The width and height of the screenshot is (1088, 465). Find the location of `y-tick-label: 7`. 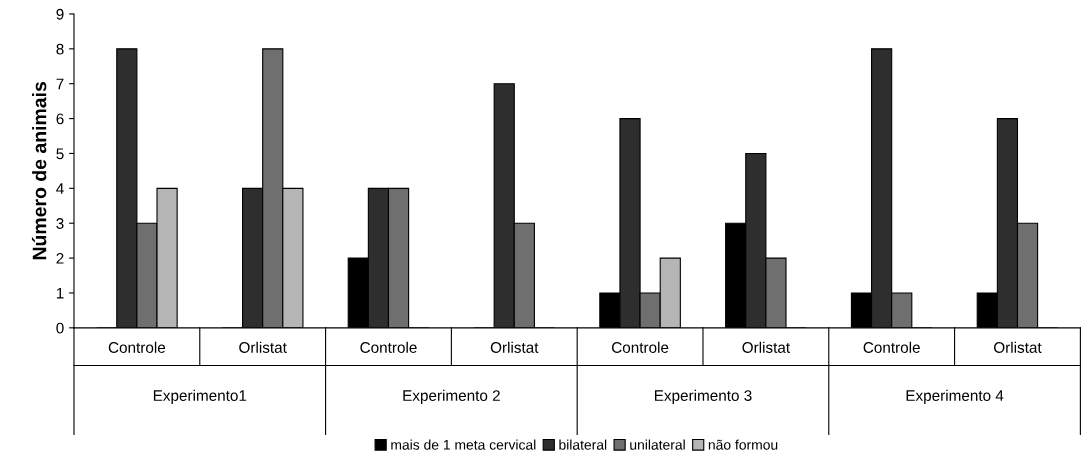

y-tick-label: 7 is located at coordinates (60, 84).